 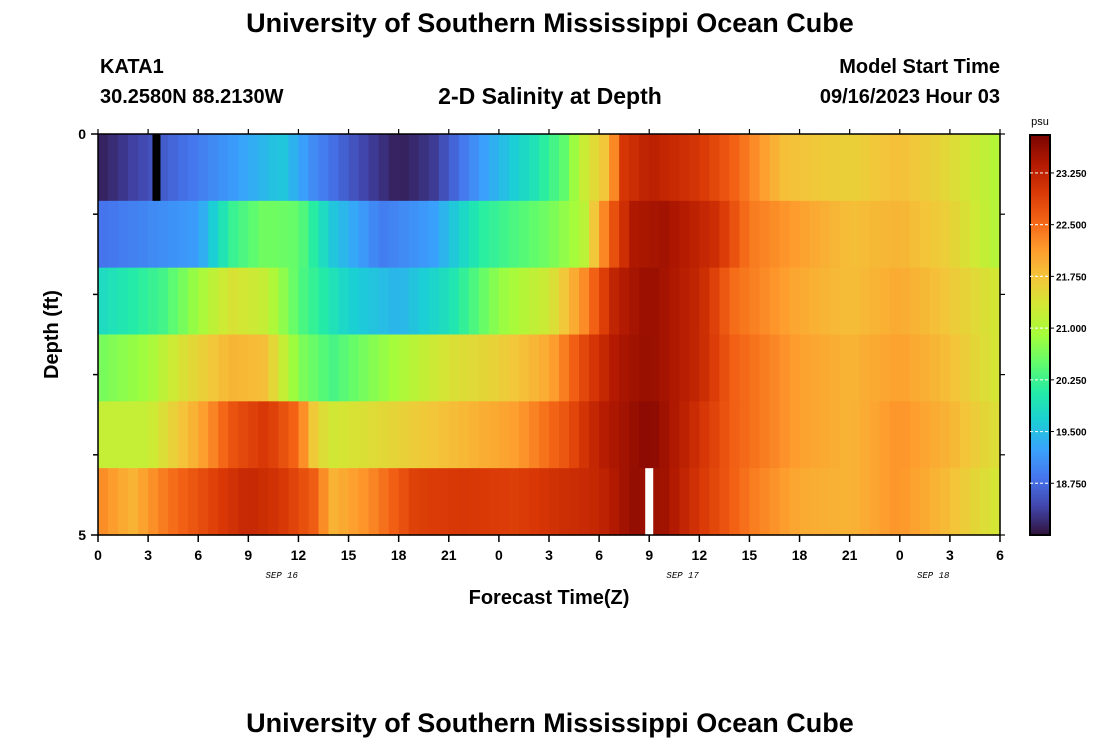 What do you see at coordinates (933, 576) in the screenshot?
I see `x-date-label: SEP 18` at bounding box center [933, 576].